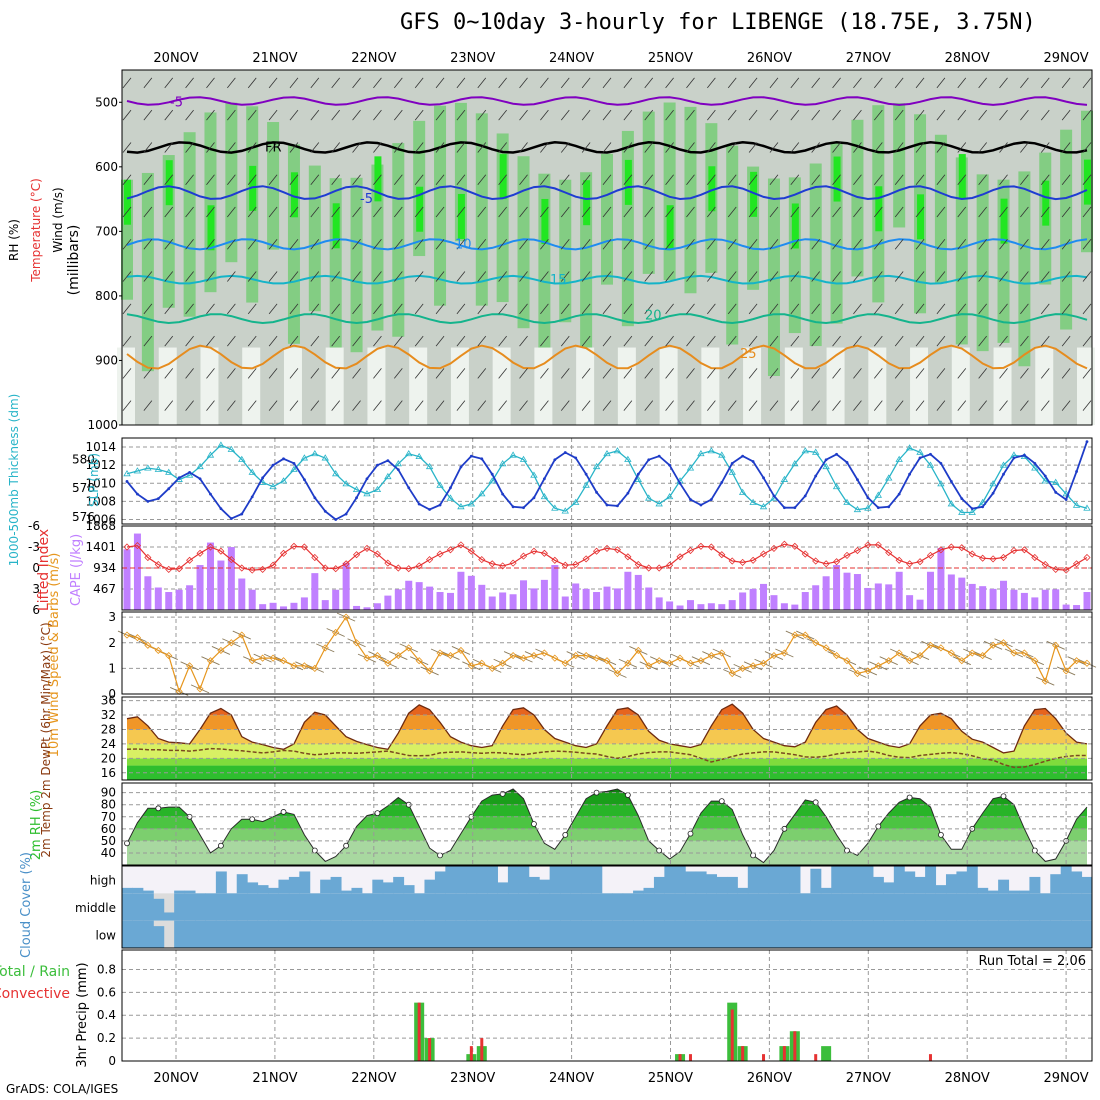 This screenshot has height=1100, width=1100. Describe the element at coordinates (558, 280) in the screenshot. I see `isotherm-label: 15` at that location.